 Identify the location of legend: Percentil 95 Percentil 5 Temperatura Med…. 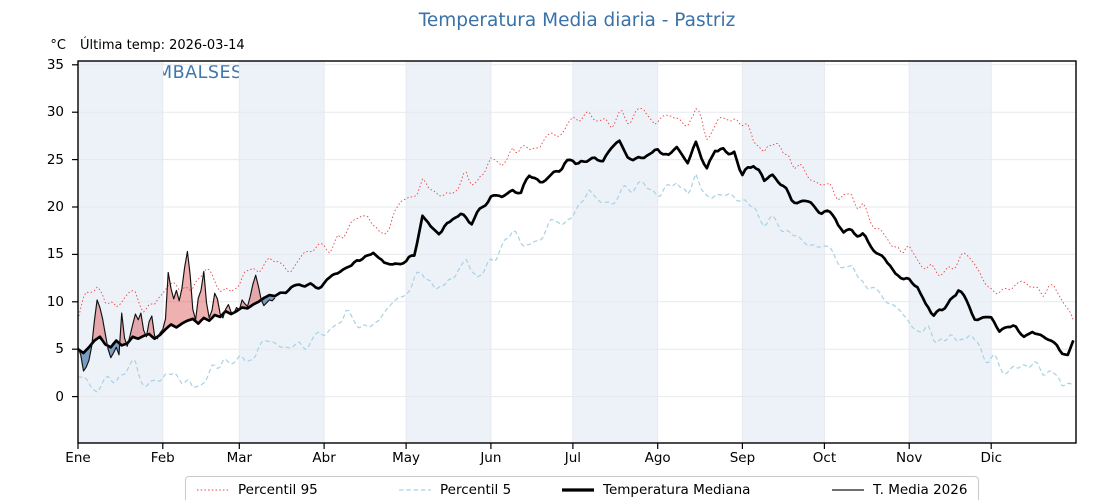
(582, 488).